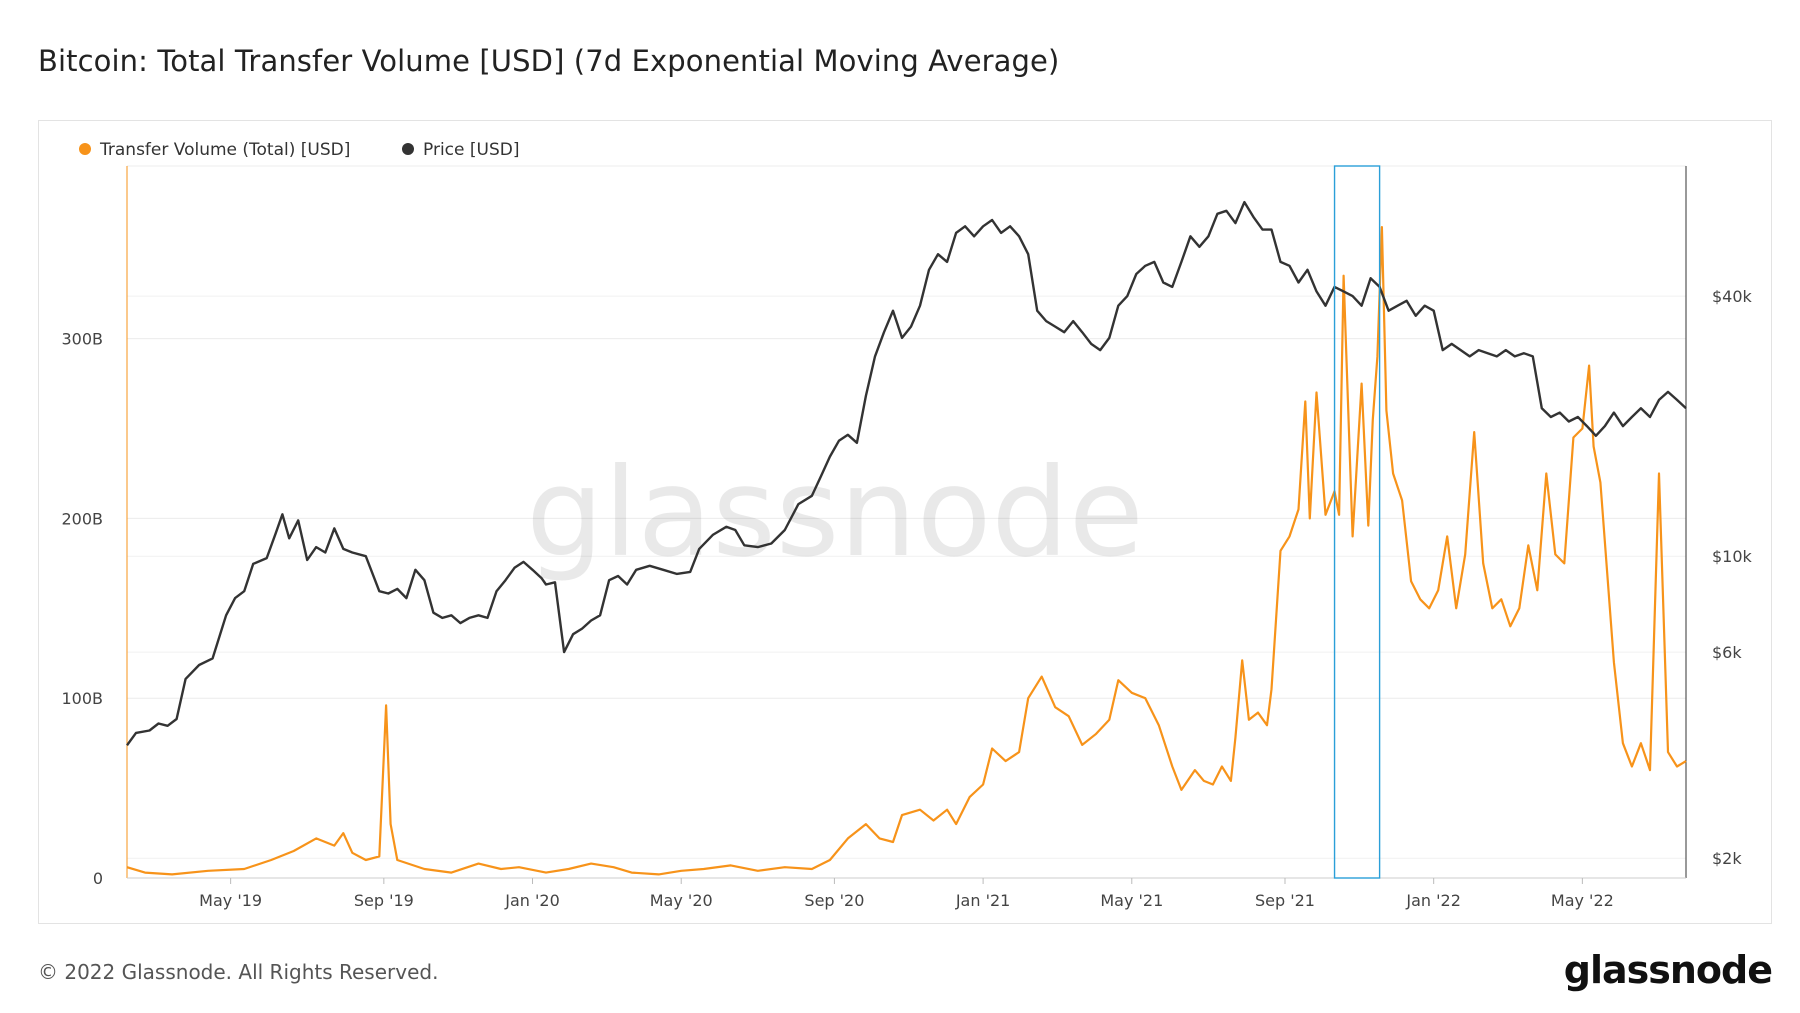  I want to click on y-left-tick: 200B, so click(82, 518).